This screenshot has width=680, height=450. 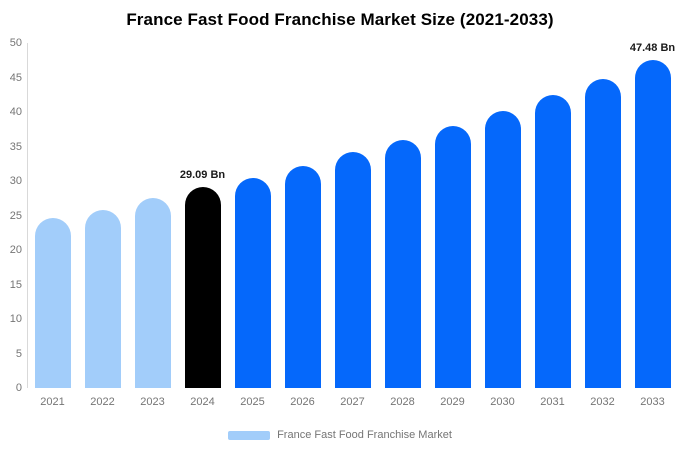 I want to click on x-tick-label: 2023, so click(x=152, y=402).